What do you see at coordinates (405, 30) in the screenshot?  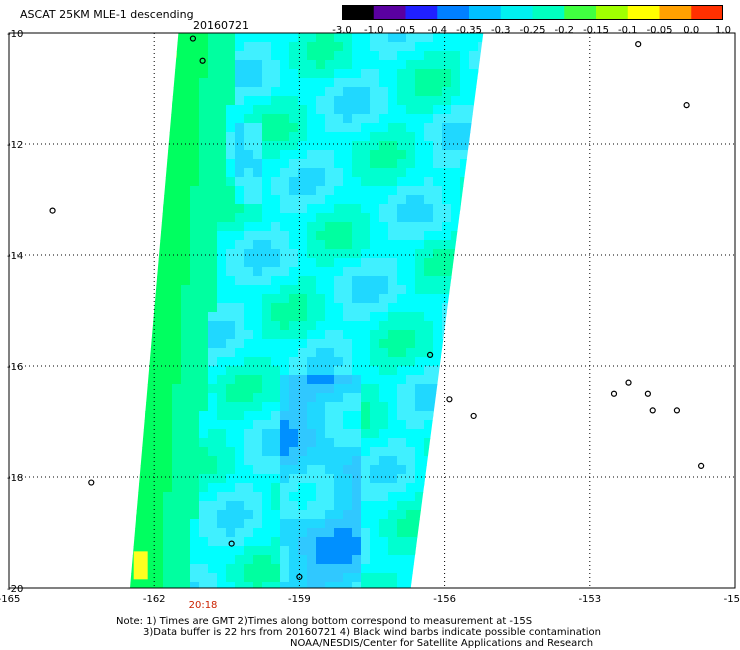 I see `colorbar-tick-label: -0.5` at bounding box center [405, 30].